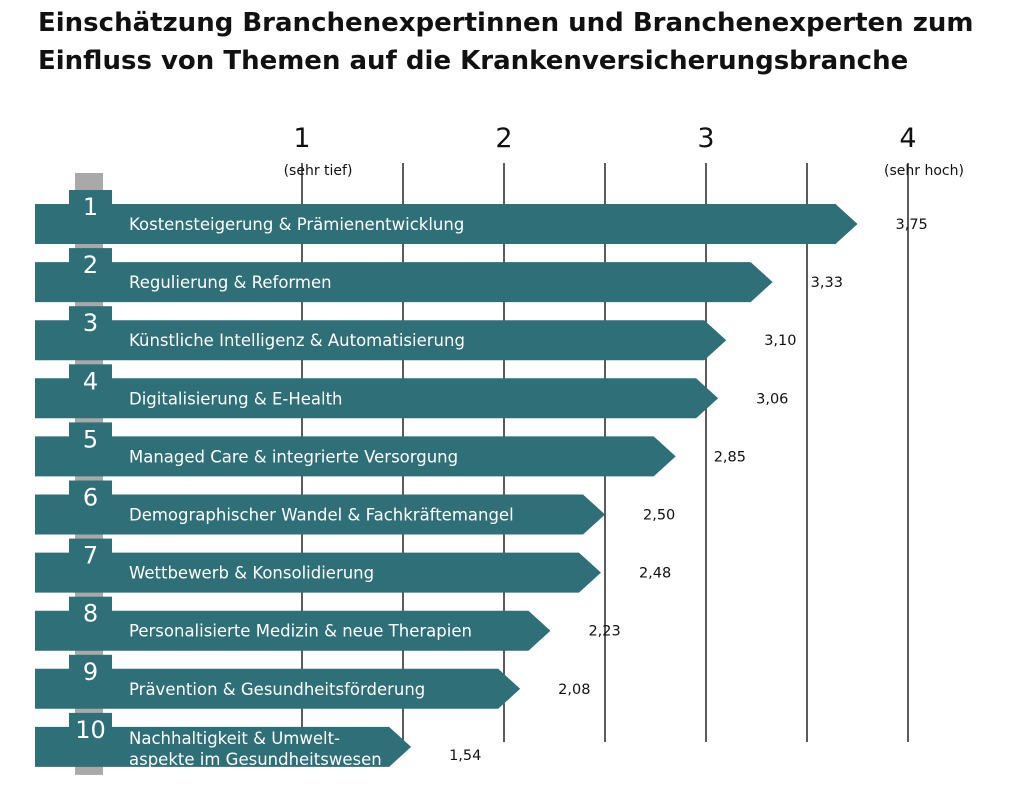 The image size is (1024, 785). Describe the element at coordinates (772, 399) in the screenshot. I see `value-label-4: 3,06` at that location.